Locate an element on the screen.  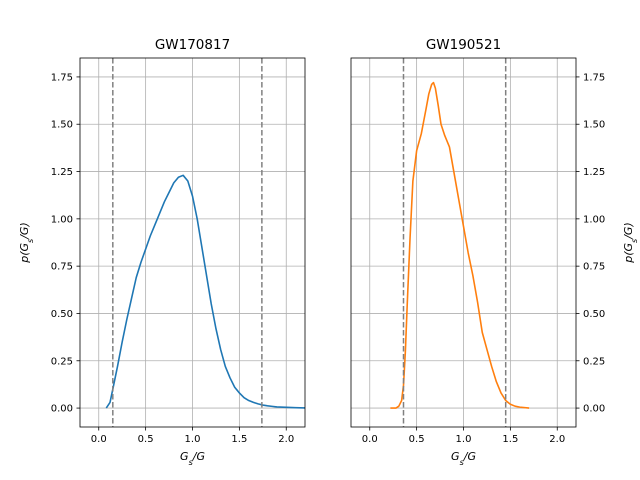
density-curve is located at coordinates (460, 245).